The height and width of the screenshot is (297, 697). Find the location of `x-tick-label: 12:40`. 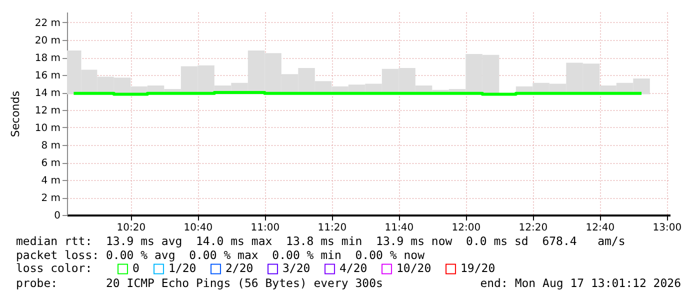

x-tick-label: 12:40 is located at coordinates (600, 228).